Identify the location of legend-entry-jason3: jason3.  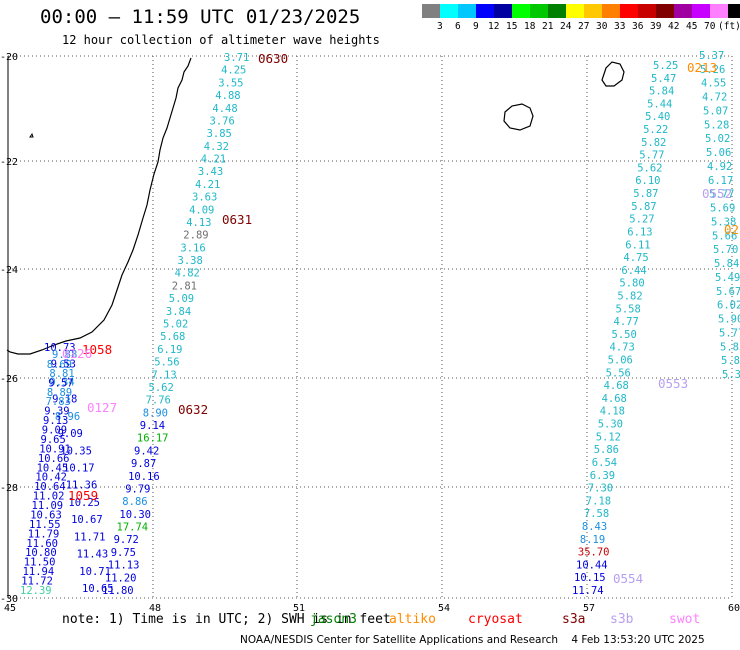
(333, 619).